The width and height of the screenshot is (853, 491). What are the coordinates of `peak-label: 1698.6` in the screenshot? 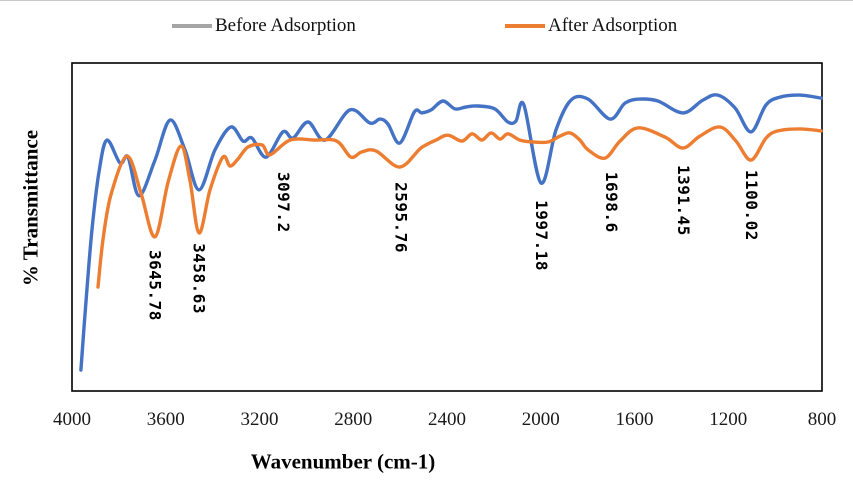 It's located at (611, 202).